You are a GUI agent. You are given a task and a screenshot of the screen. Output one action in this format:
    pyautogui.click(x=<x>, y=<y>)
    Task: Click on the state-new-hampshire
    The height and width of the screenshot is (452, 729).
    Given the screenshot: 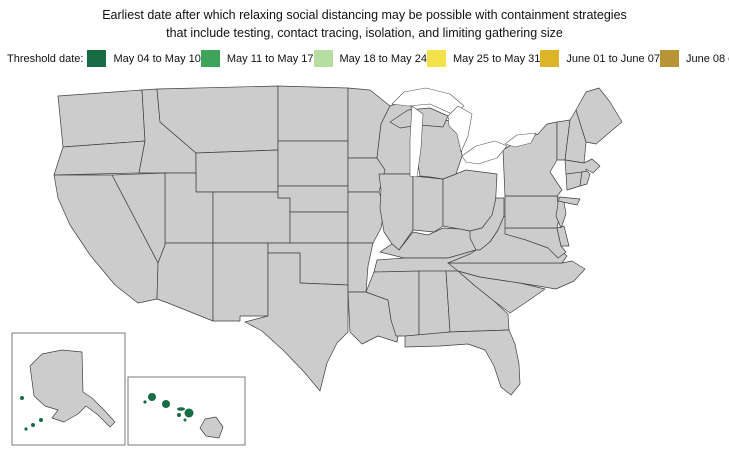 What is the action you would take?
    pyautogui.click(x=575, y=136)
    